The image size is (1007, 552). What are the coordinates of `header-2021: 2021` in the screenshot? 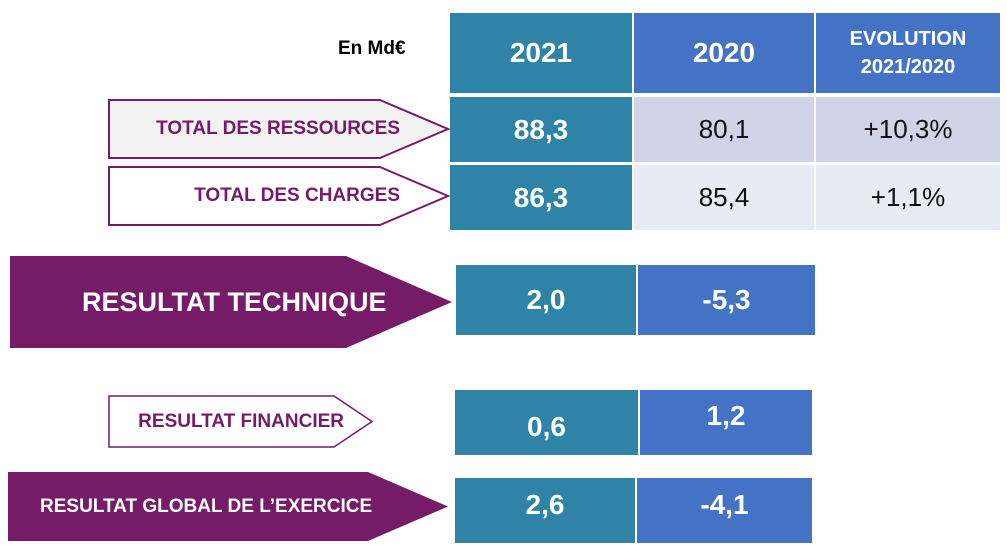 It's located at (541, 53).